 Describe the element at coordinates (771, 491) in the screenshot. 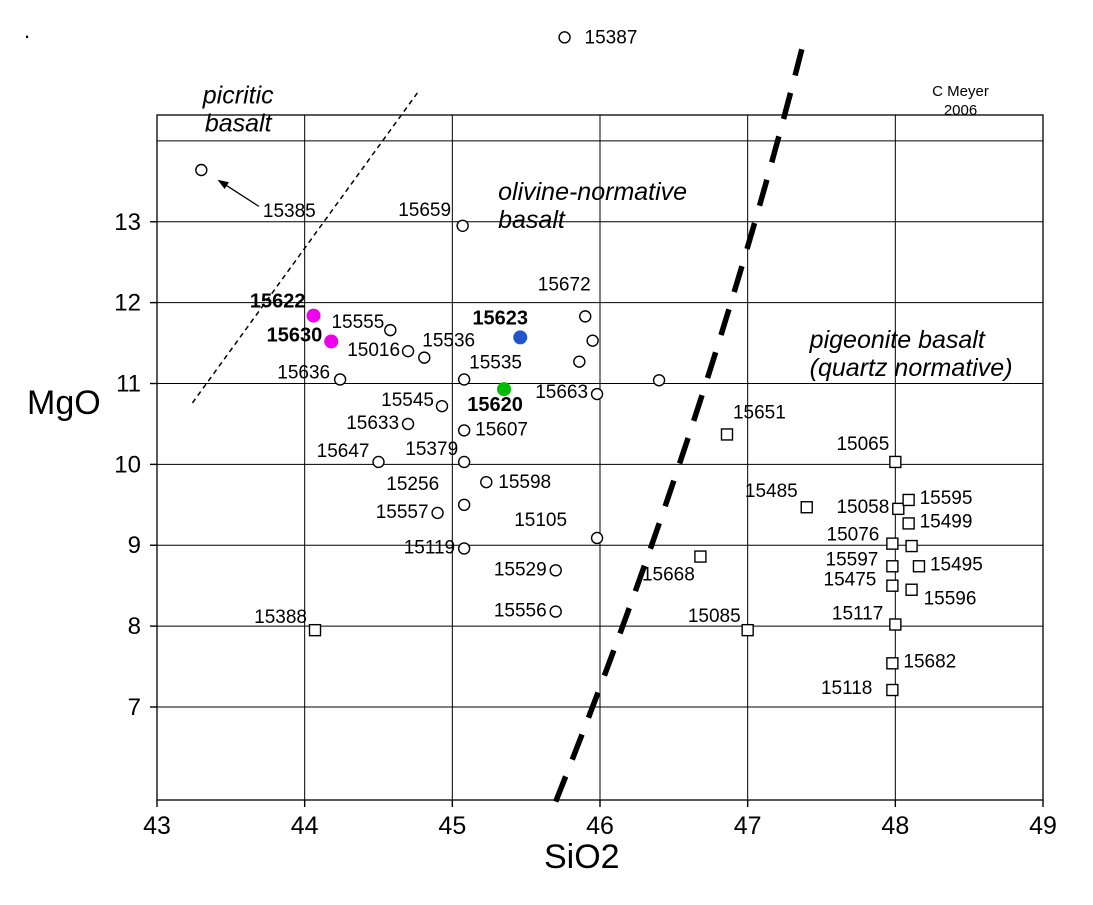

I see `sample-label-15485: 15485` at that location.